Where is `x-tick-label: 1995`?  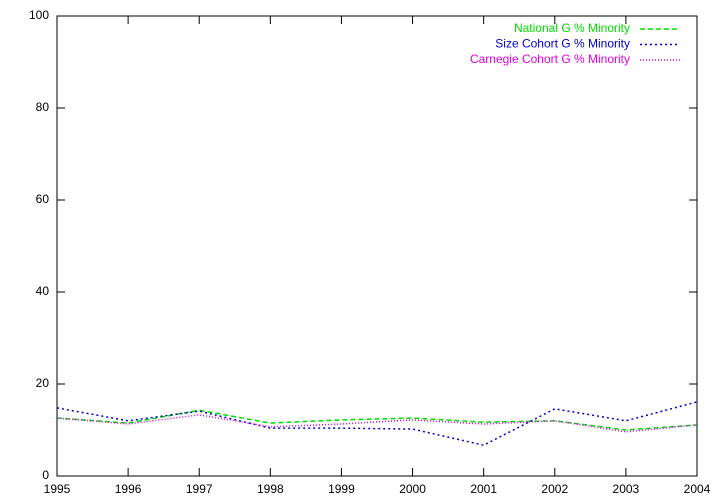 x-tick-label: 1995 is located at coordinates (57, 489).